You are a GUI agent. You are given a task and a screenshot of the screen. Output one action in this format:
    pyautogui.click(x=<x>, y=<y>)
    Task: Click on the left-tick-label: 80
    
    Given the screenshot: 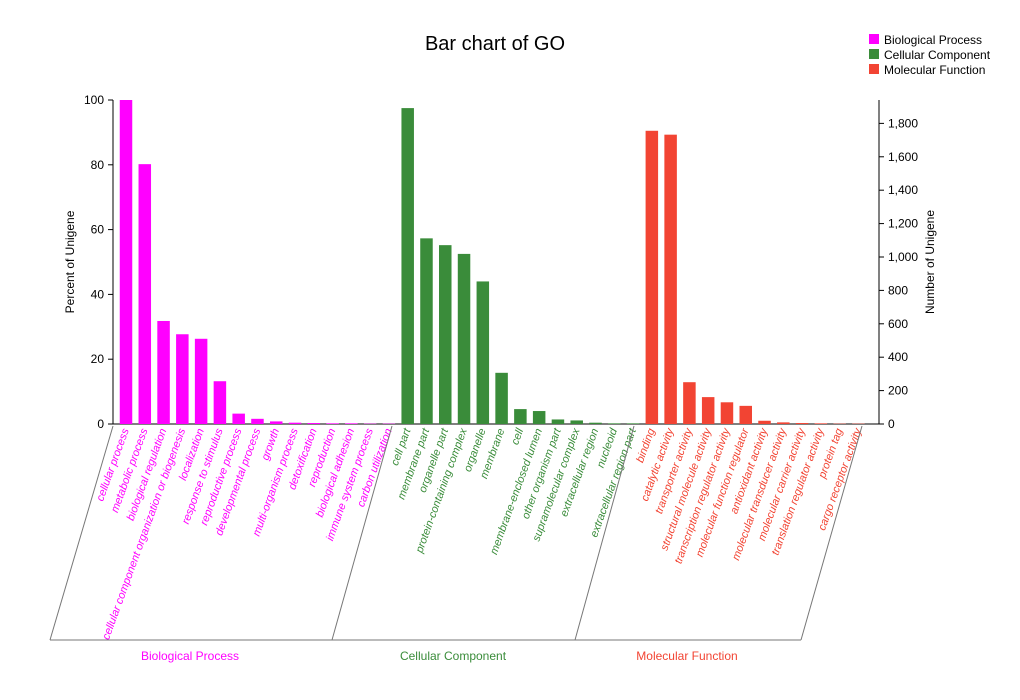 What is the action you would take?
    pyautogui.click(x=98, y=165)
    